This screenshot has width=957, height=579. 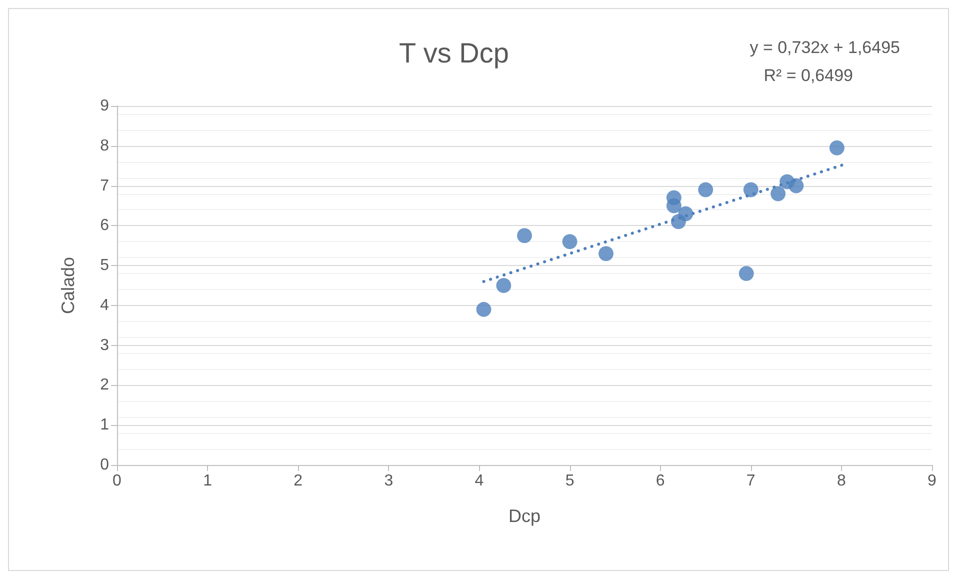 I want to click on y-tick-label: 8, so click(x=105, y=145).